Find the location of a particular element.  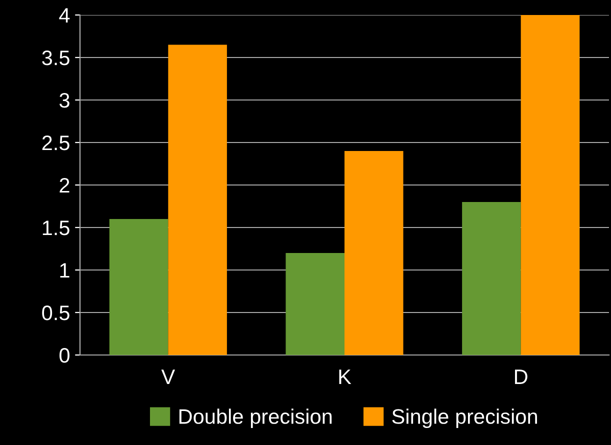

y-tick-label: 0.5 is located at coordinates (56, 313).